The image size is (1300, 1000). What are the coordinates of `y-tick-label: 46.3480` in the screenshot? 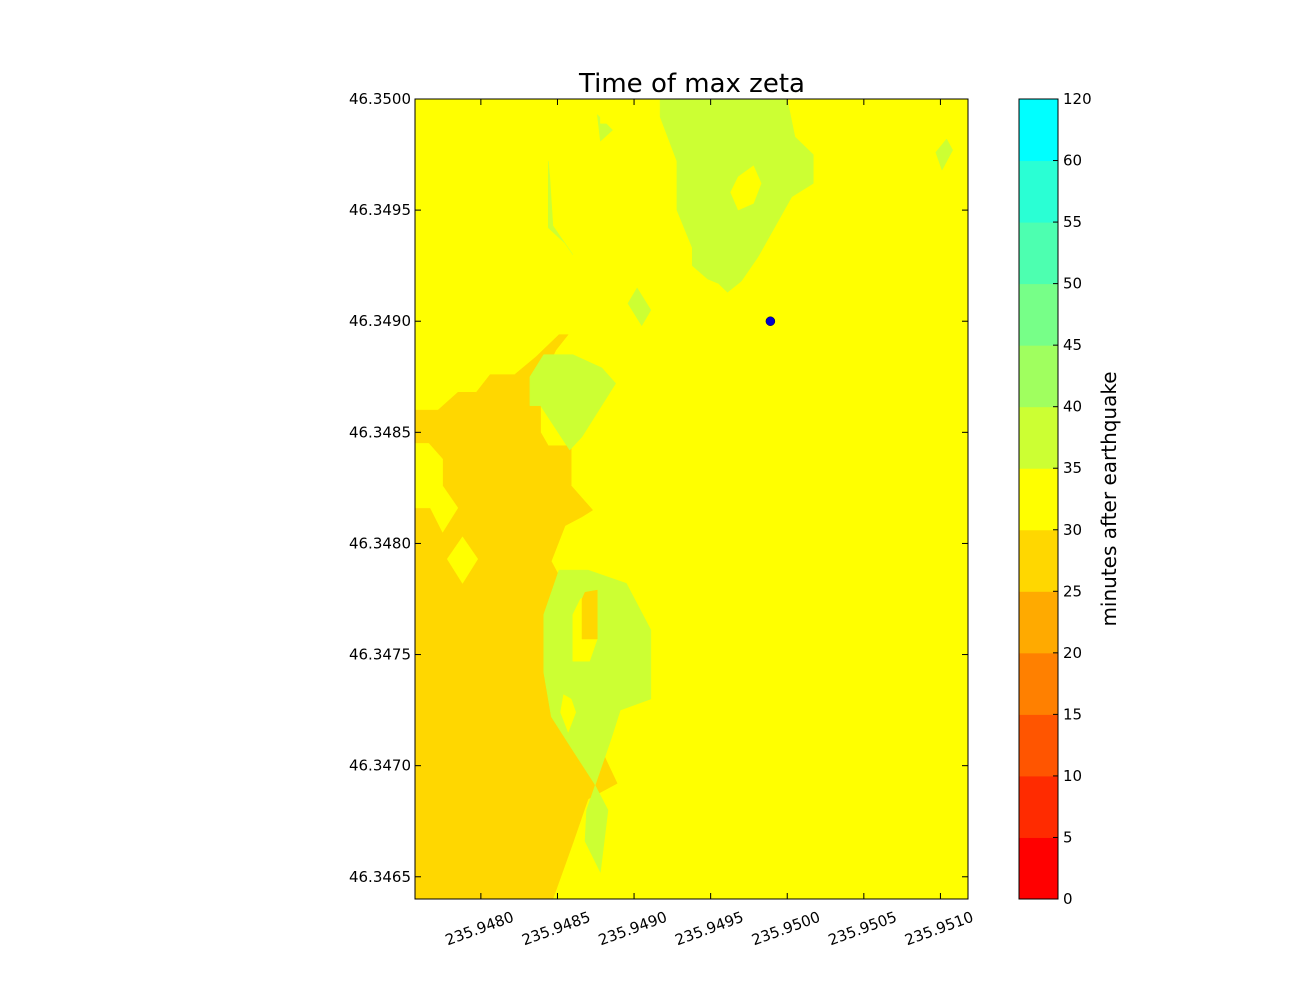 It's located at (380, 543).